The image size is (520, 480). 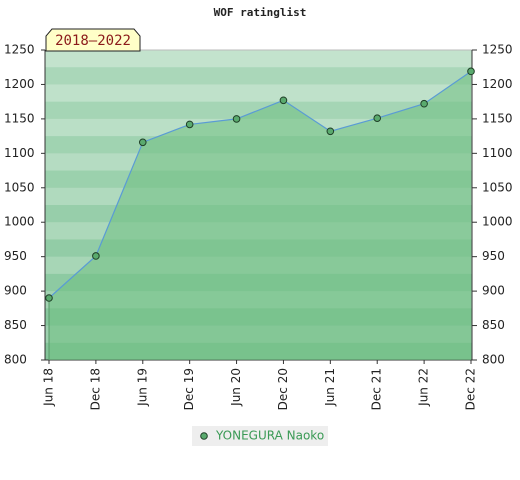 I want to click on y-tick-label: 1100, so click(x=19, y=153).